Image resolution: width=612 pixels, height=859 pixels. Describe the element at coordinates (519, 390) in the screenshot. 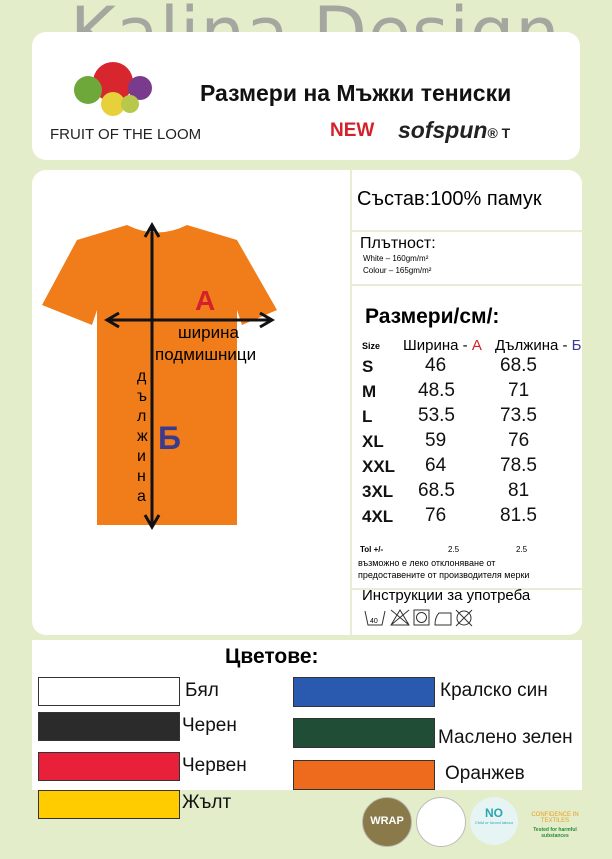

I see `size-length: 71` at that location.